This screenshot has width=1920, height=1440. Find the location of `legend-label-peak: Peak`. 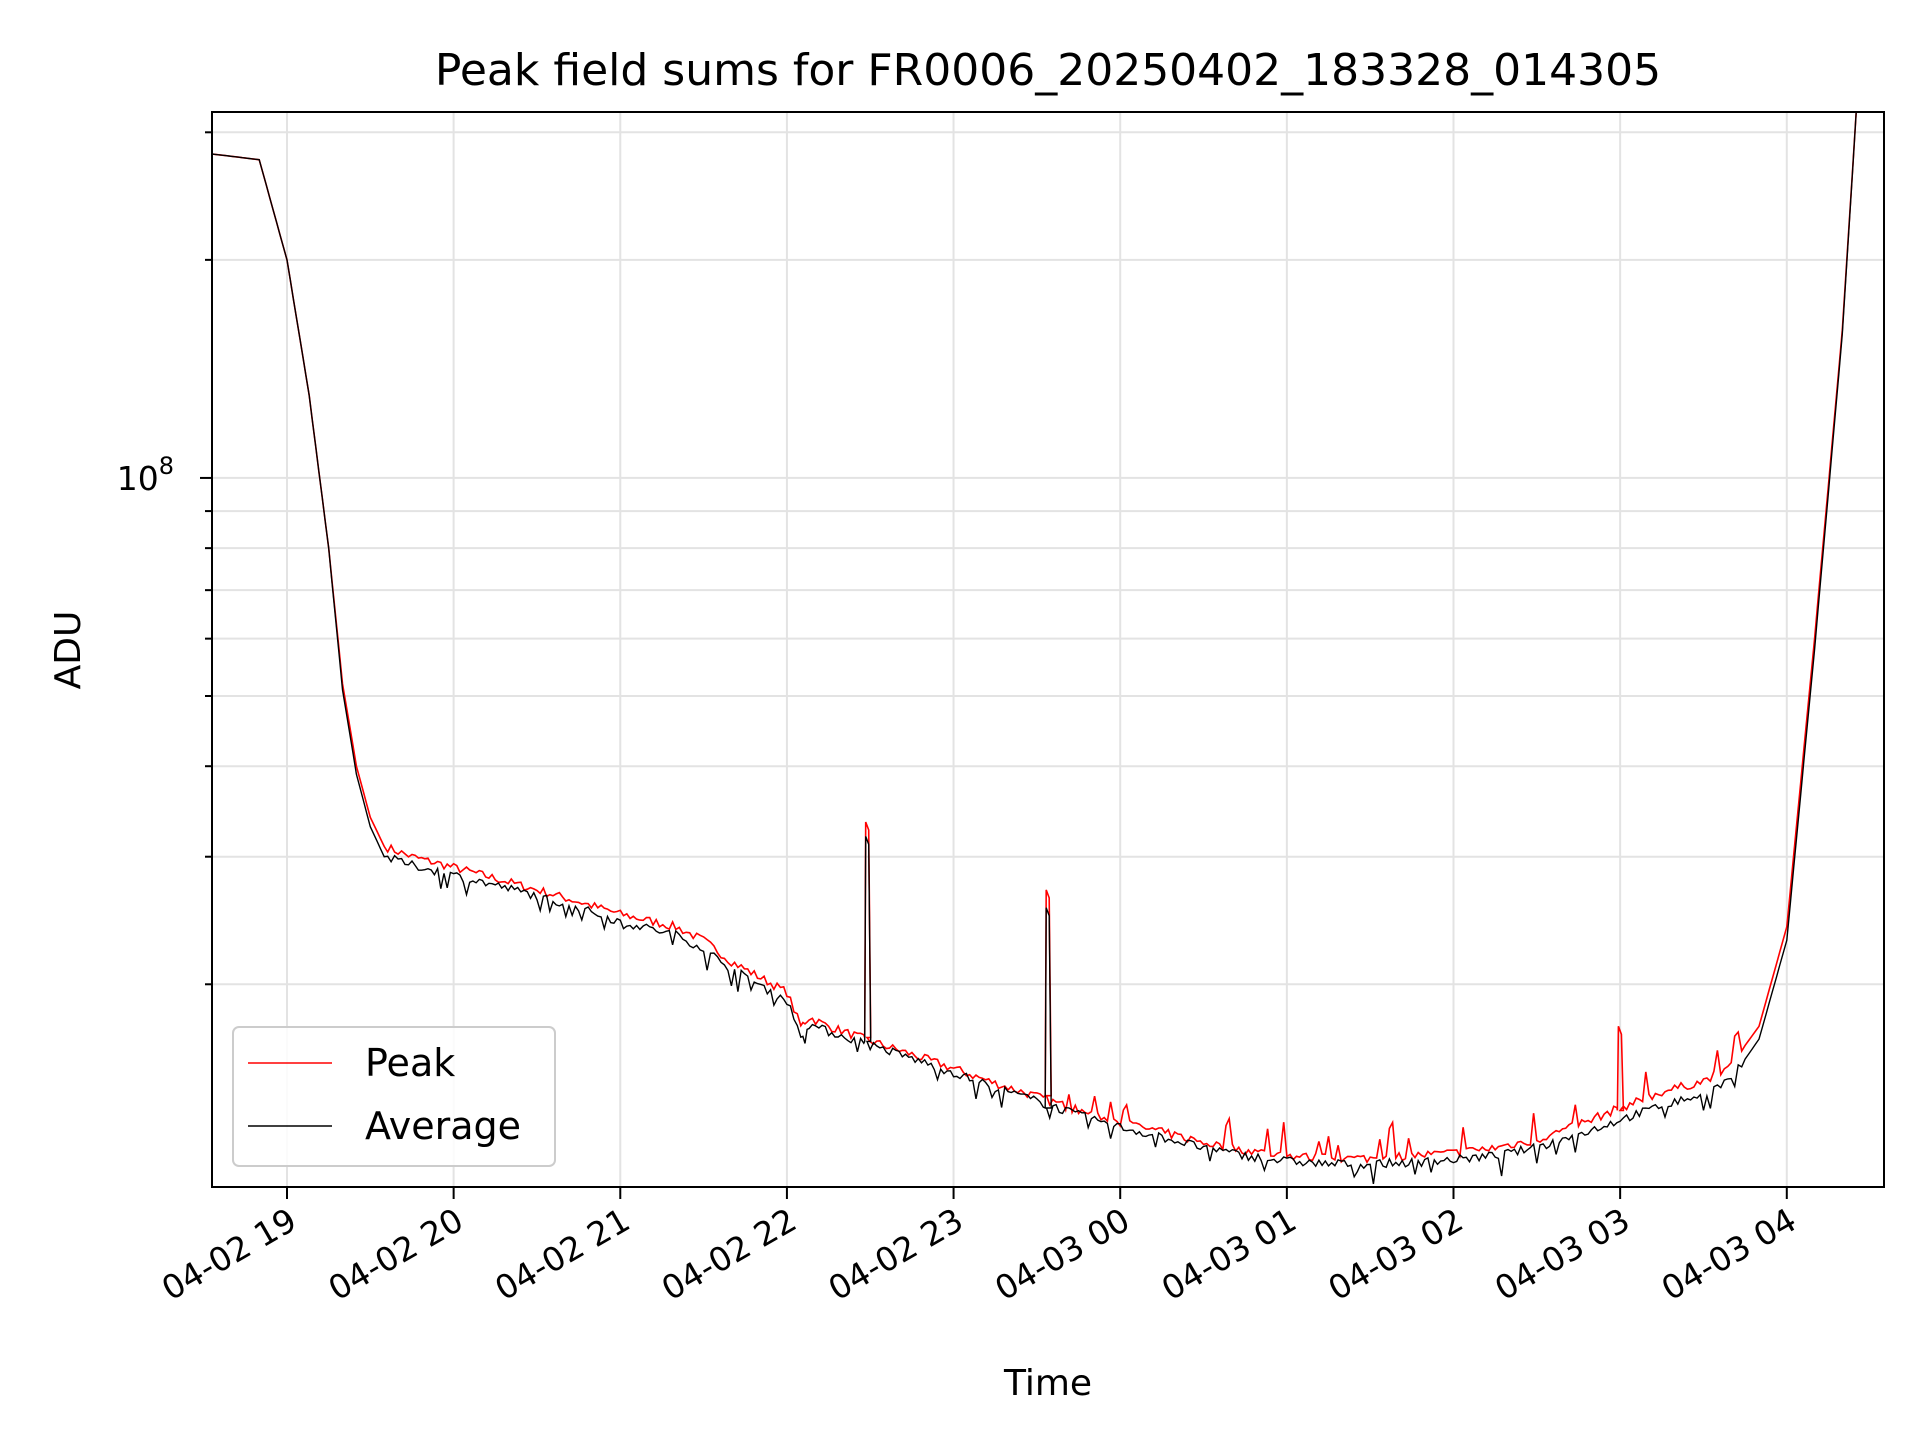

legend-label-peak: Peak is located at coordinates (410, 1063).